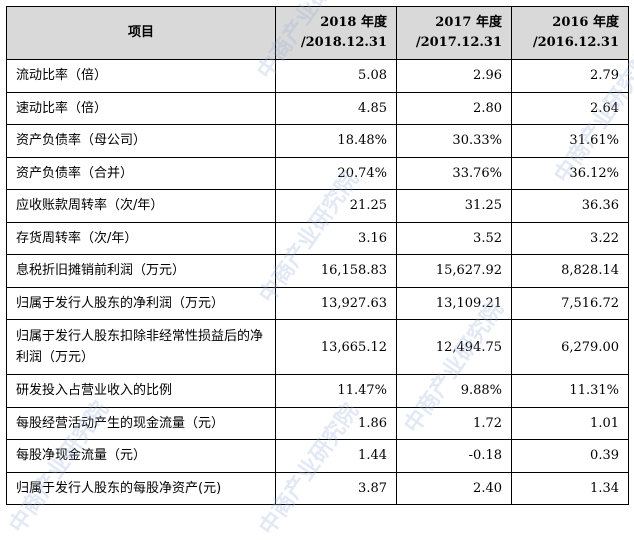 The height and width of the screenshot is (540, 634). I want to click on table-row: 研发投入占营业收入的比例 11.47% 9.88% 11.31%, so click(317, 391).